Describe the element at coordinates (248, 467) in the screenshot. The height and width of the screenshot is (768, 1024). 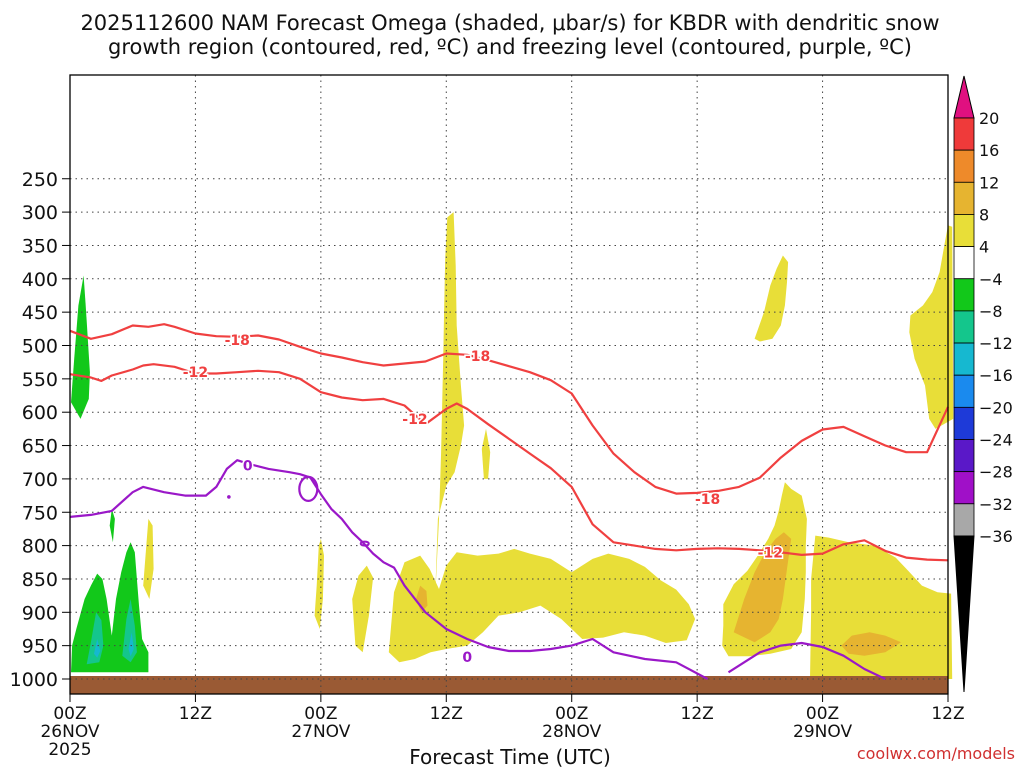
I see `contour-label-6: 0` at that location.